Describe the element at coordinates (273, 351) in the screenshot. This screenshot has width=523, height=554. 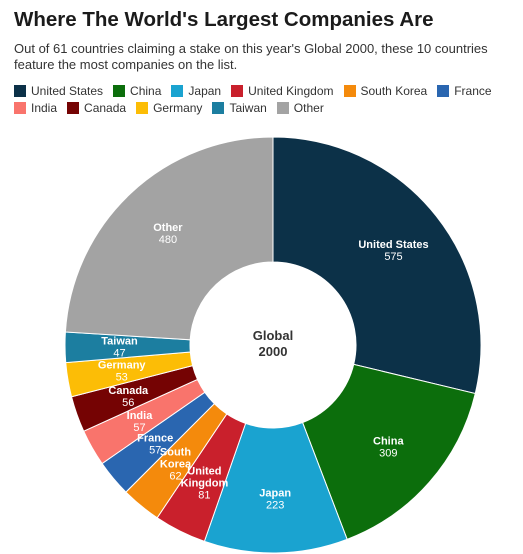
I see `center-label-line-2: 2000` at that location.